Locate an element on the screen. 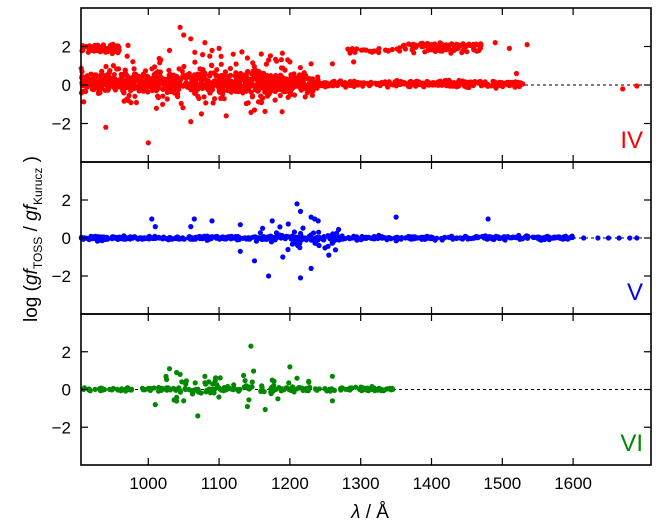 This screenshot has height=521, width=659. panel-label: VI is located at coordinates (631, 443).